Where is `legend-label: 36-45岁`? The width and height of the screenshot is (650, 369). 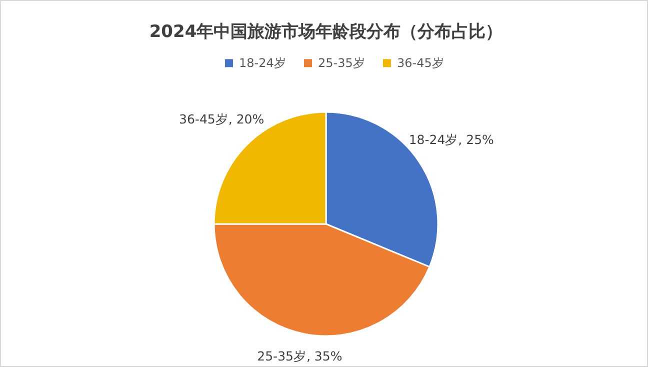
legend-label: 36-45岁 is located at coordinates (420, 63).